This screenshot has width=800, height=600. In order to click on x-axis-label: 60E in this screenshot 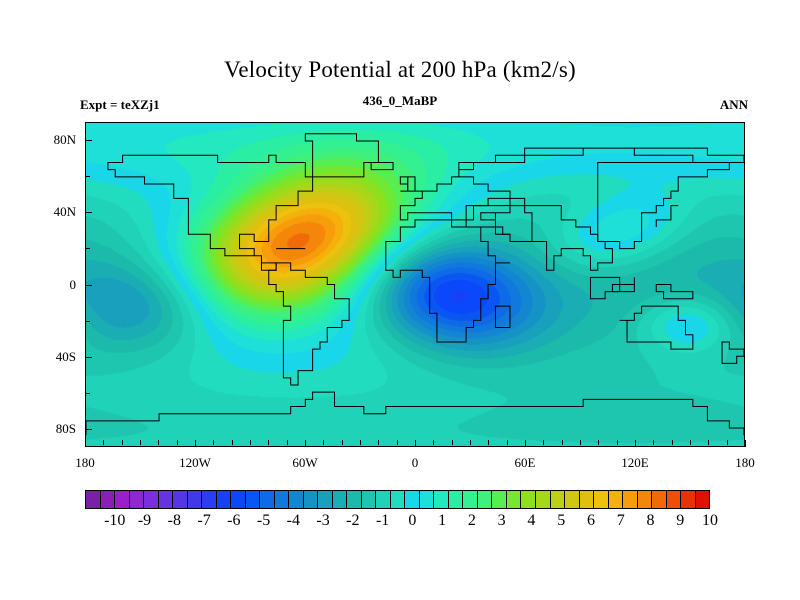, I will do `click(525, 462)`.